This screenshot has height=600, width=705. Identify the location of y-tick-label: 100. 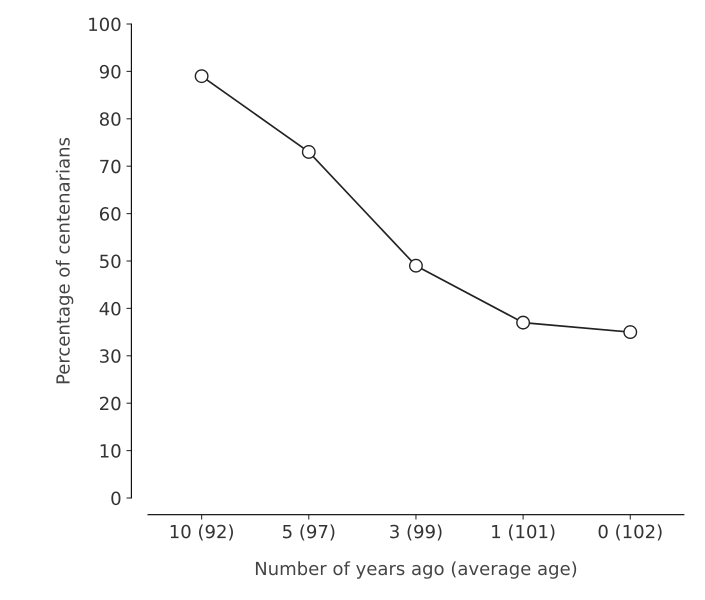
(104, 24).